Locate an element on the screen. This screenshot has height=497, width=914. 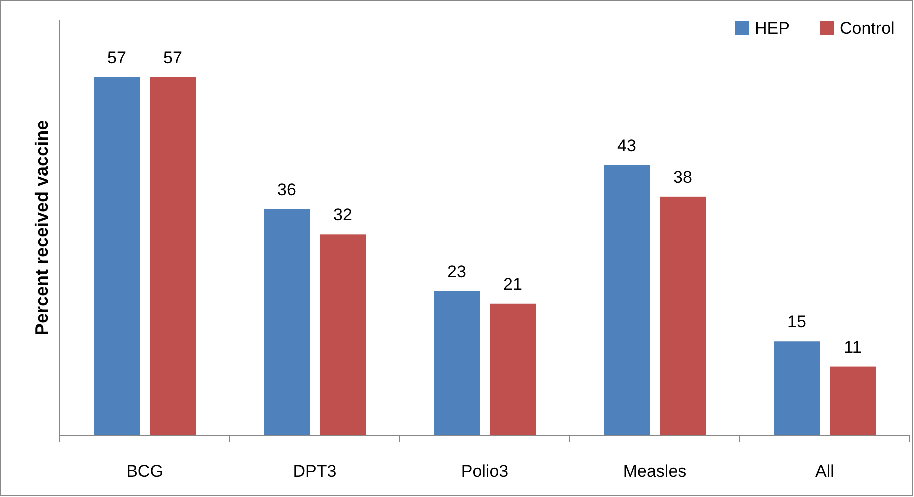
legend-label: Control is located at coordinates (867, 28).